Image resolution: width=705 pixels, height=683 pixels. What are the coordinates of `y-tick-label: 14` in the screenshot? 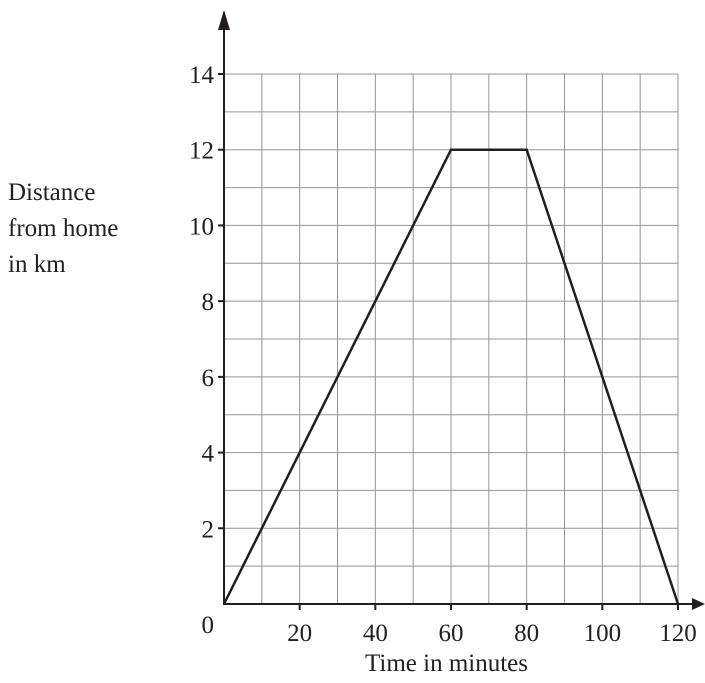 It's located at (202, 75).